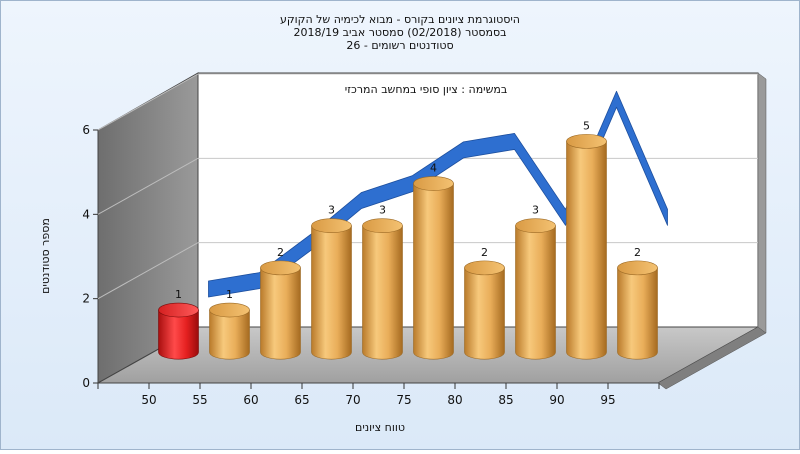 The image size is (800, 454). I want to click on bar-55: 1, so click(229, 324).